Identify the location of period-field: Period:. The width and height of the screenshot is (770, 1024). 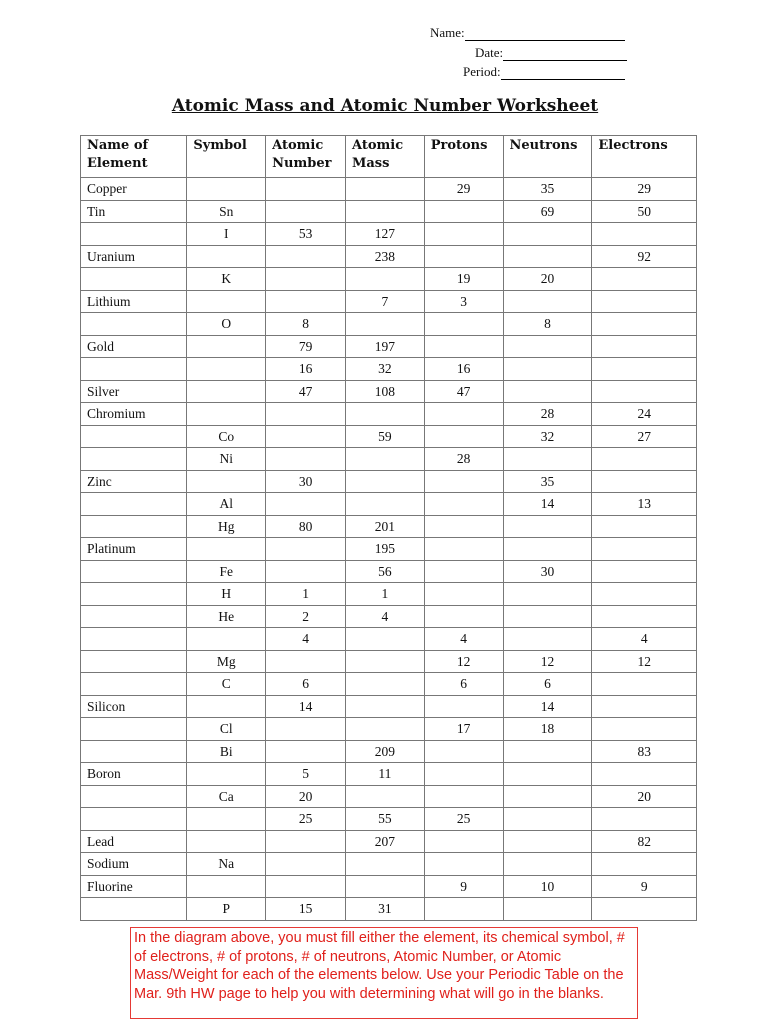
(544, 72).